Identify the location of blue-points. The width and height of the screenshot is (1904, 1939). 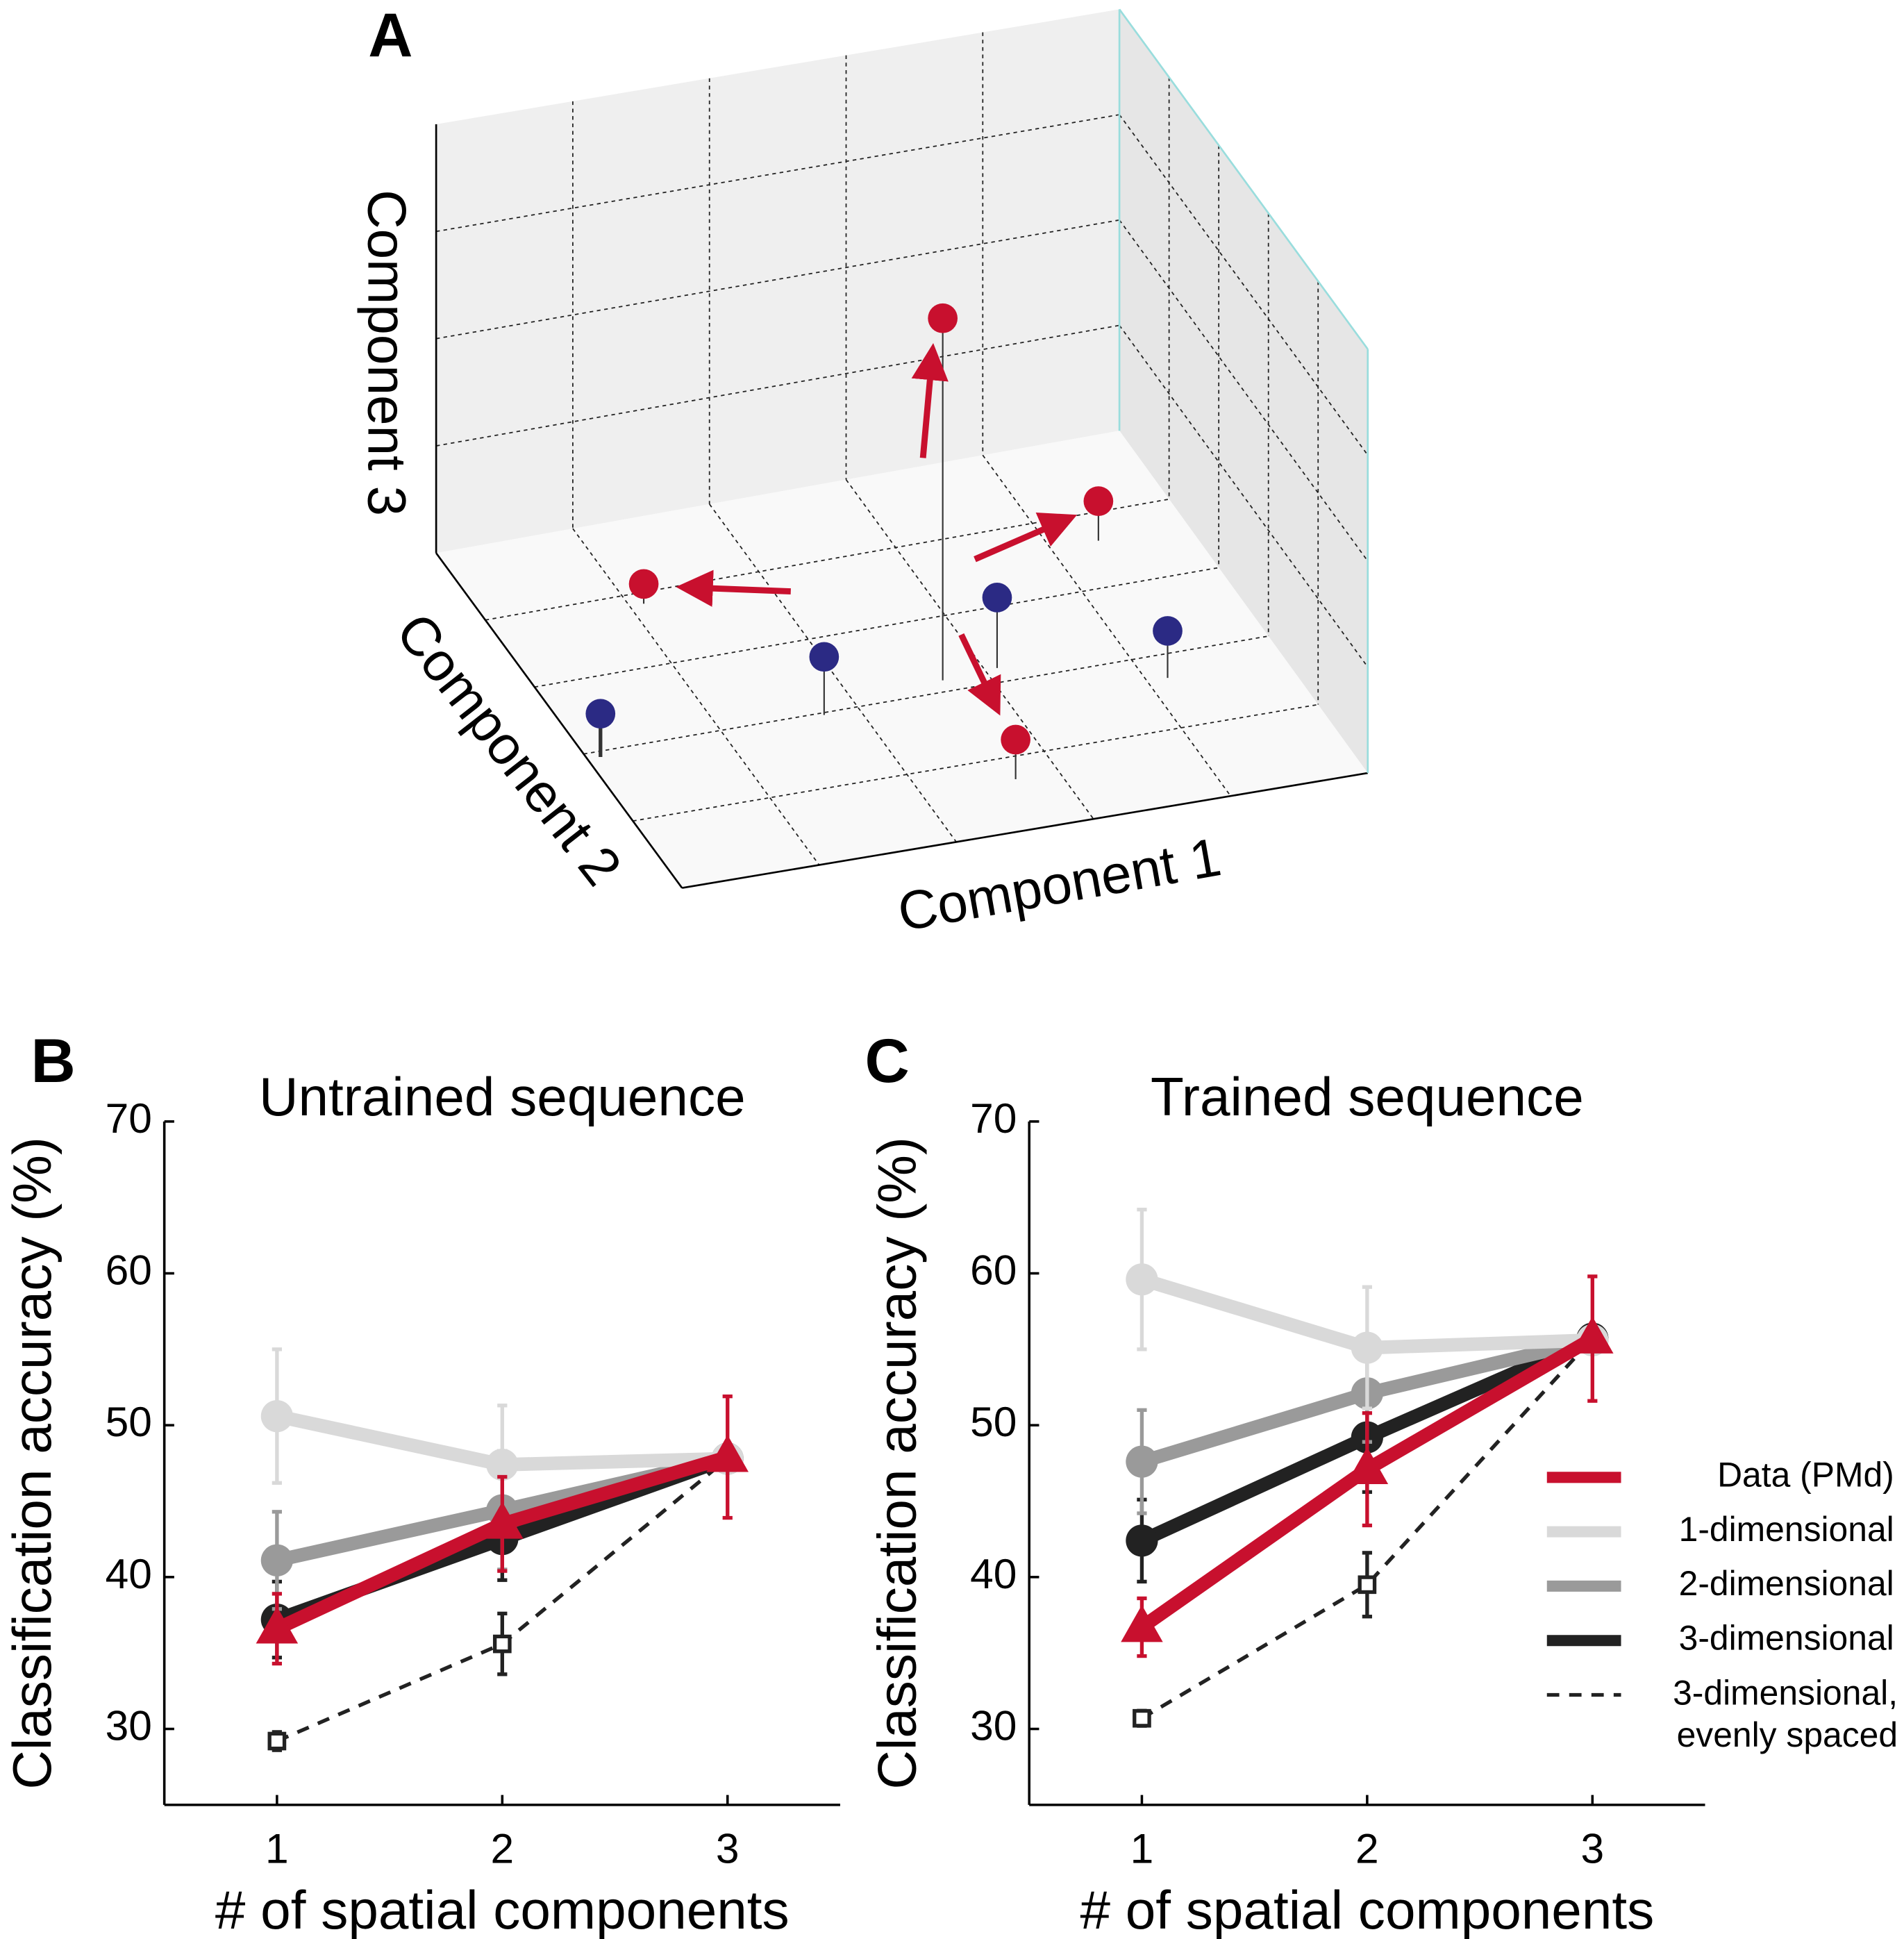
(884, 656).